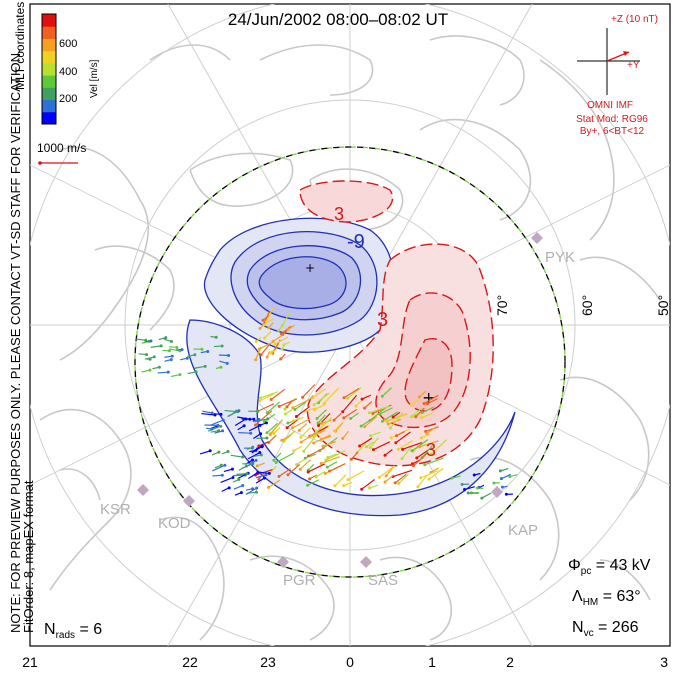 The image size is (680, 674). What do you see at coordinates (432, 662) in the screenshot?
I see `mlt-tick-1: 1` at bounding box center [432, 662].